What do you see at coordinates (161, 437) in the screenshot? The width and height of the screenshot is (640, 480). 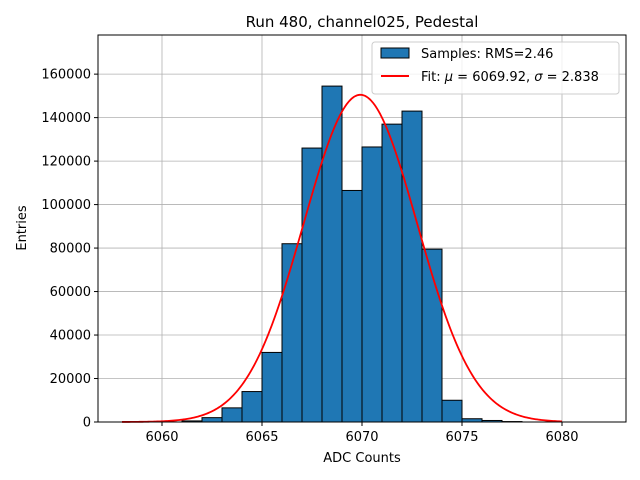 I see `x-tick-label: 6060` at bounding box center [161, 437].